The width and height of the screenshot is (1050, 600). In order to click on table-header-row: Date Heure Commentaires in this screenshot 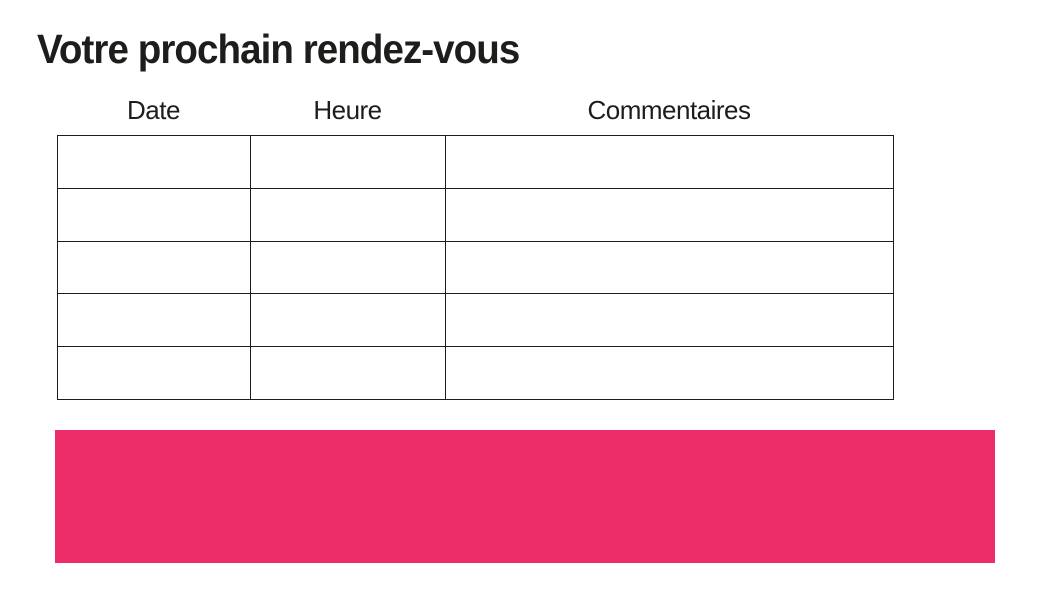, I will do `click(475, 110)`.